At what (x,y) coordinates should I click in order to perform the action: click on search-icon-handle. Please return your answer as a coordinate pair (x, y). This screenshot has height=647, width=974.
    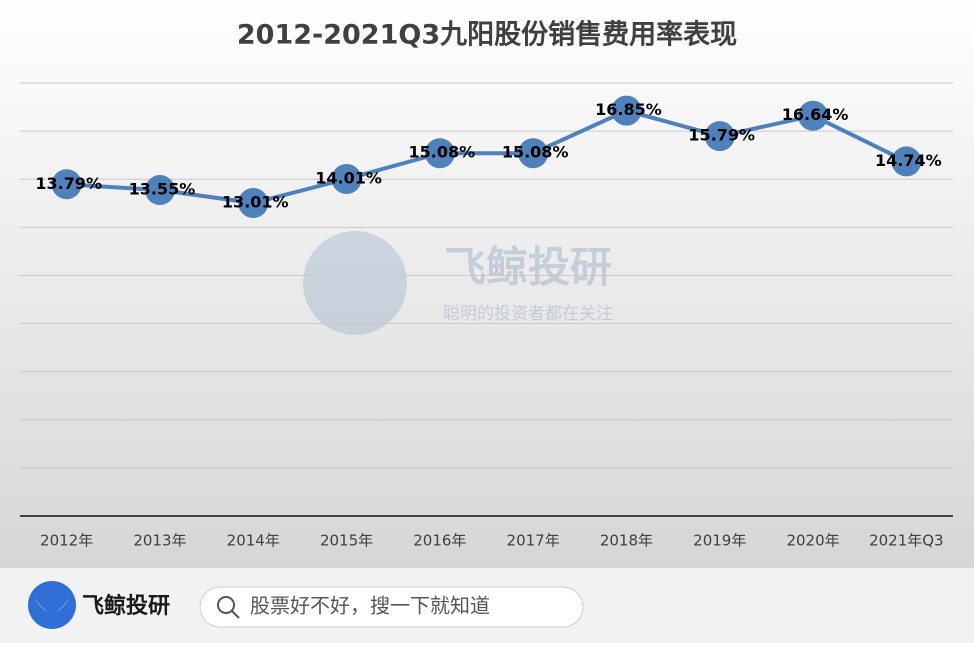
    Looking at the image, I should click on (235, 614).